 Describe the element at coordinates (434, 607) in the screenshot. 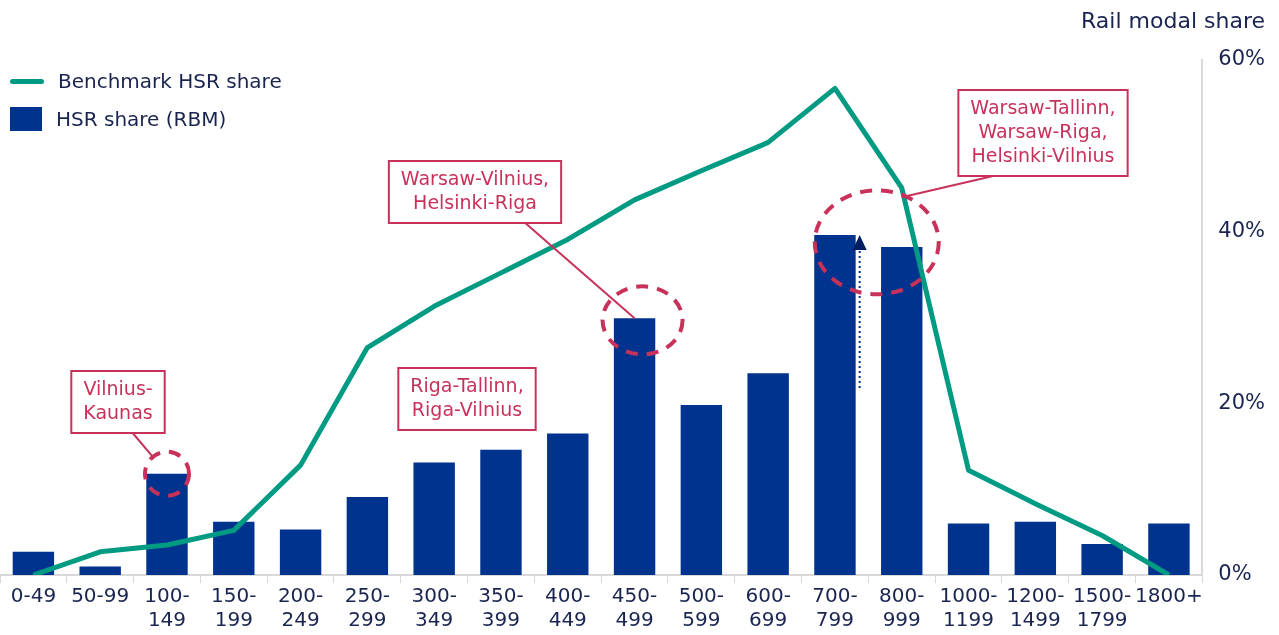

I see `x-tick-label: 300-349` at that location.